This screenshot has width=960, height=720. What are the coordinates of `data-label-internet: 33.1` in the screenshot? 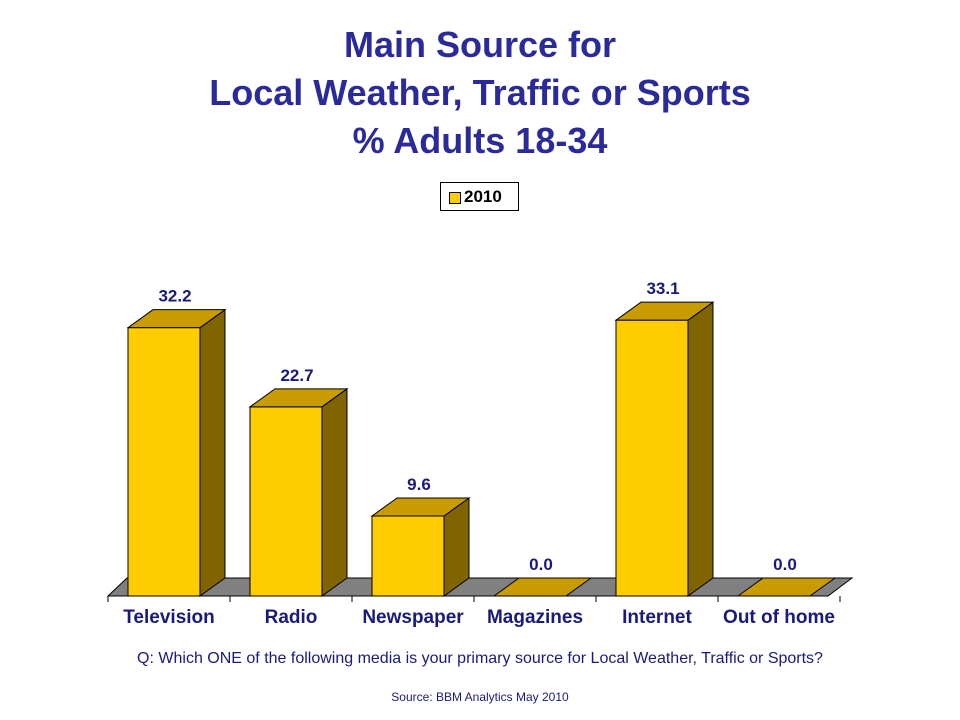 It's located at (662, 288).